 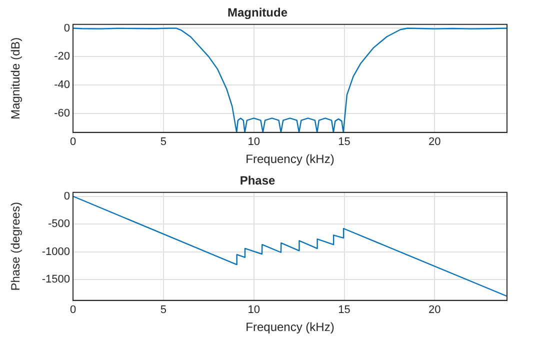 I want to click on y-tick-label: -40, so click(x=62, y=84).